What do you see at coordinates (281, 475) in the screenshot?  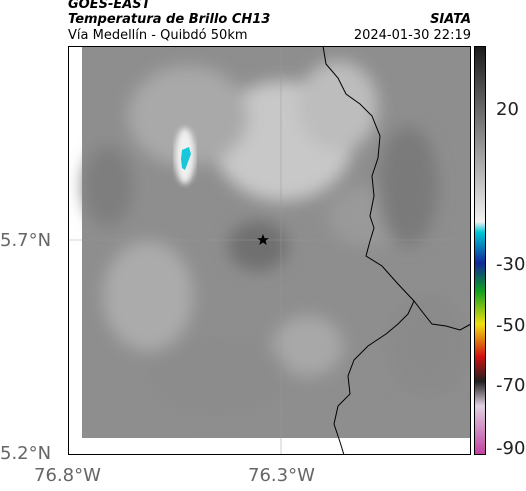 I see `longitude-label: 76.3°W` at bounding box center [281, 475].